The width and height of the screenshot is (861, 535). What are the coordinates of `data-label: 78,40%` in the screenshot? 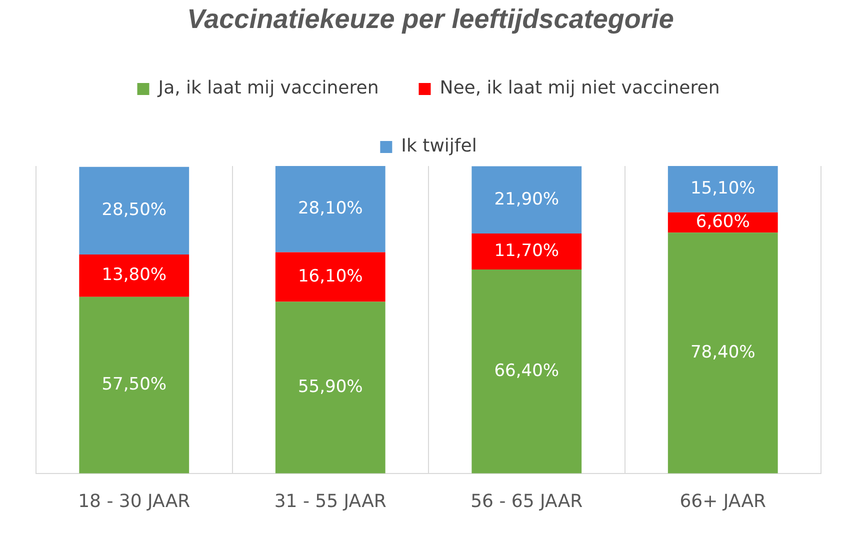 It's located at (723, 352).